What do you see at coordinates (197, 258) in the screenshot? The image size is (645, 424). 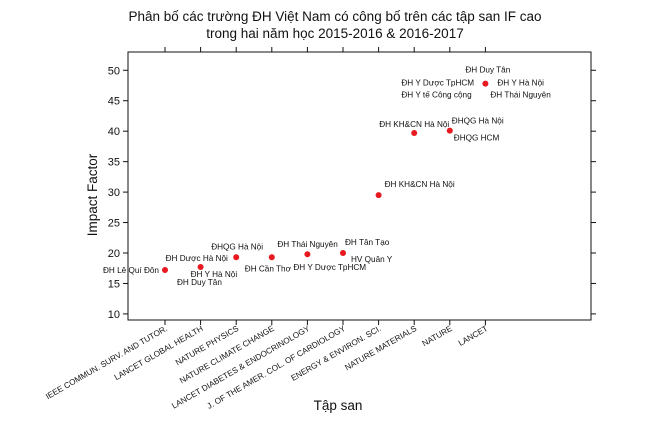 I see `point-annotation: ĐH Dược Hà Nội` at bounding box center [197, 258].